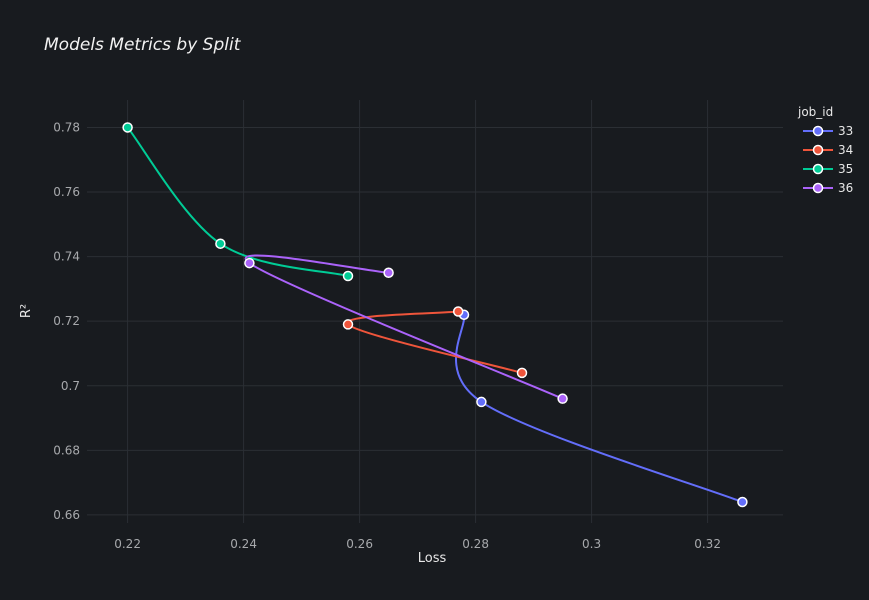 The height and width of the screenshot is (600, 869). What do you see at coordinates (845, 150) in the screenshot?
I see `legend-label-34: 34` at bounding box center [845, 150].